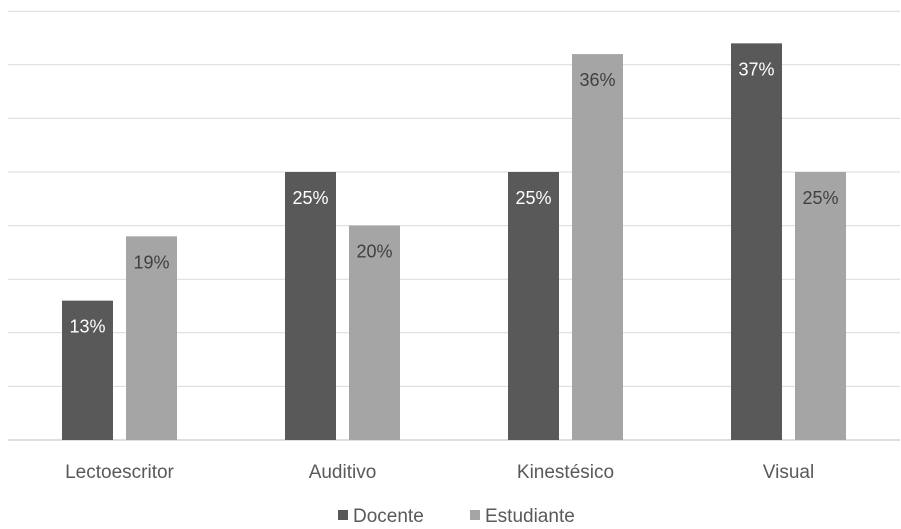  I want to click on data-label-estudiante-0: 19%, so click(151, 262).